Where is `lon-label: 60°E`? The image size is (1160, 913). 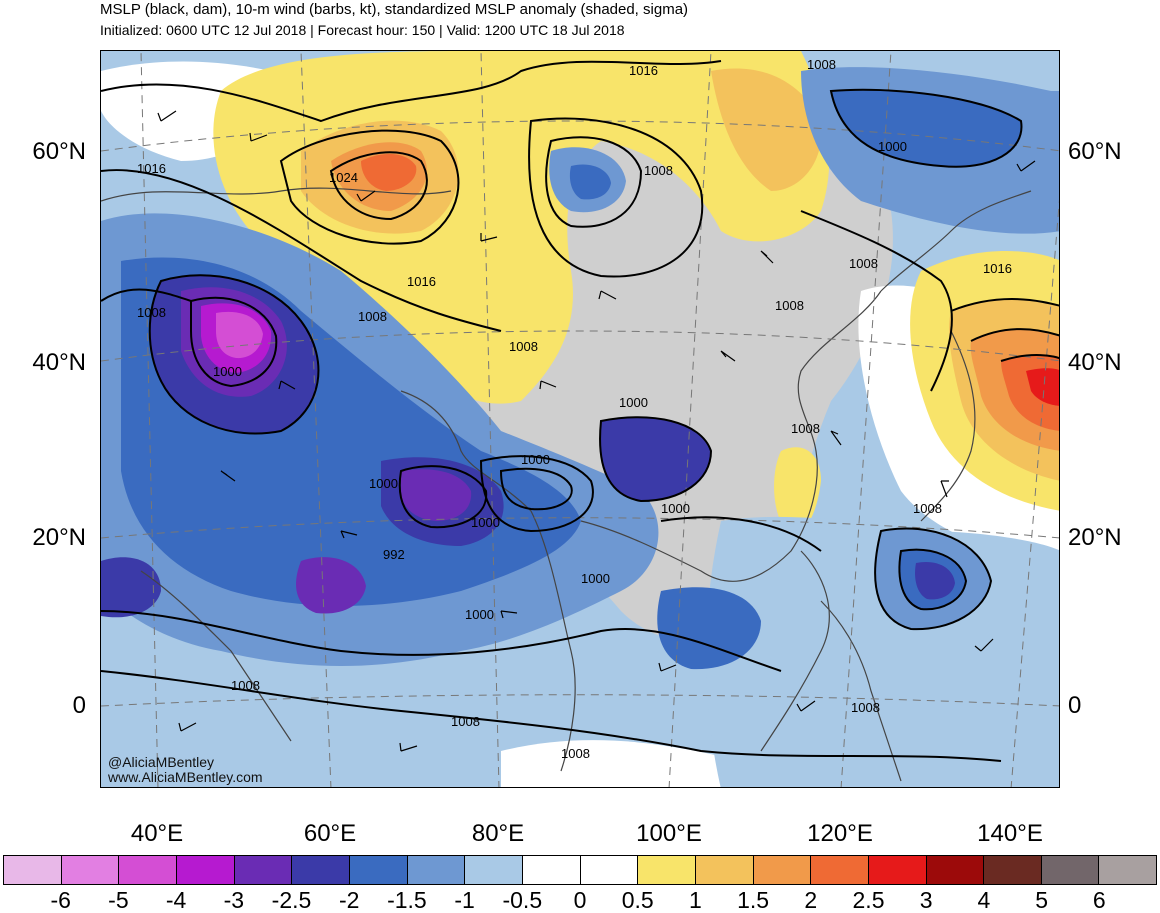 lon-label: 60°E is located at coordinates (330, 833).